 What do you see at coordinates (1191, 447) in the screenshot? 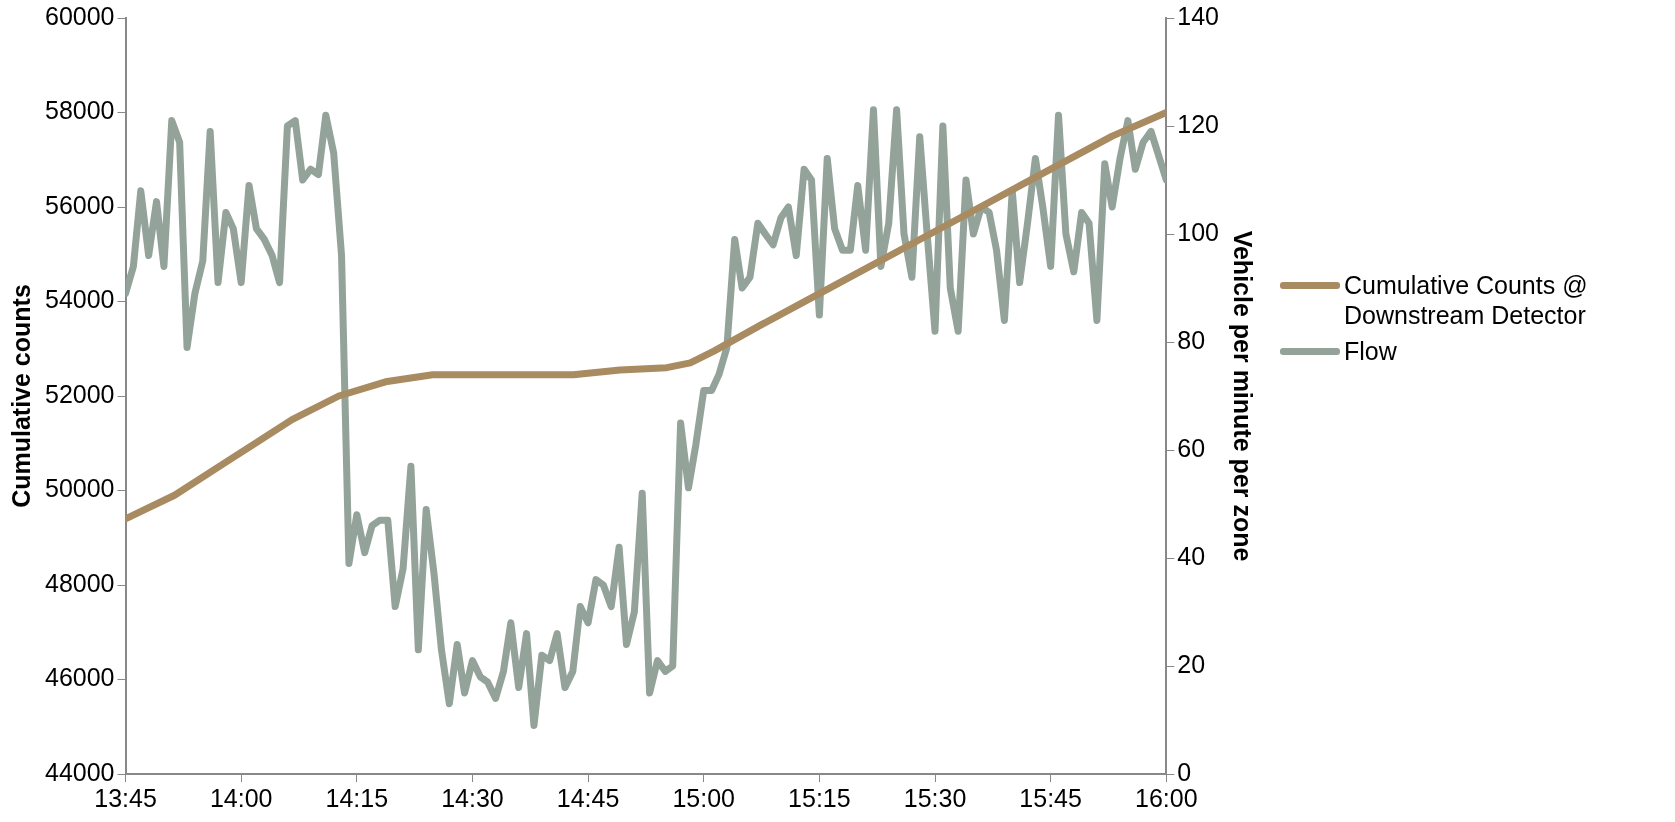
I see `y2-tick-label: 60` at bounding box center [1191, 447].